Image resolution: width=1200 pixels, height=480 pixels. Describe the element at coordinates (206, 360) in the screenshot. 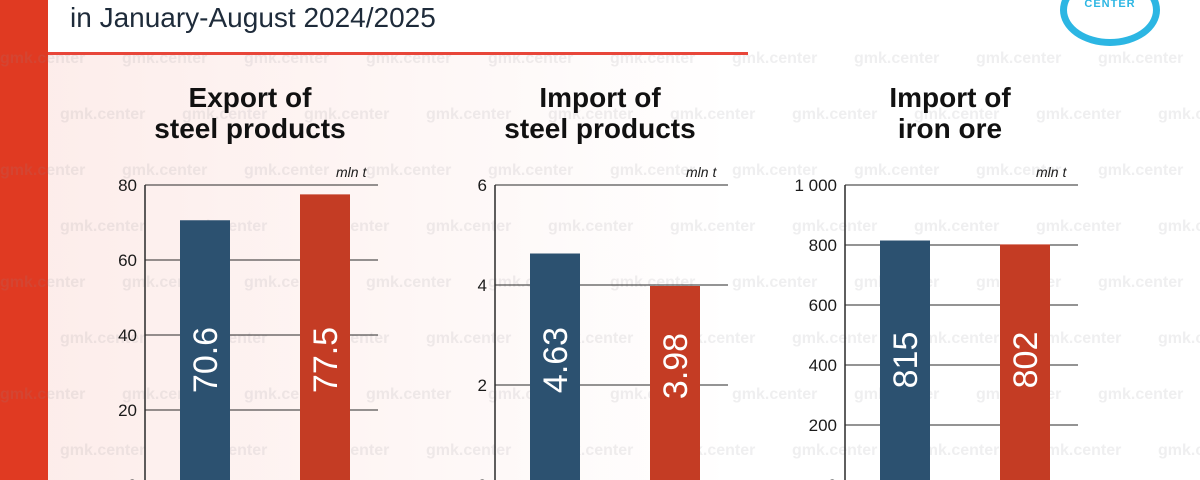

I see `bar-value-label: 70.6` at that location.